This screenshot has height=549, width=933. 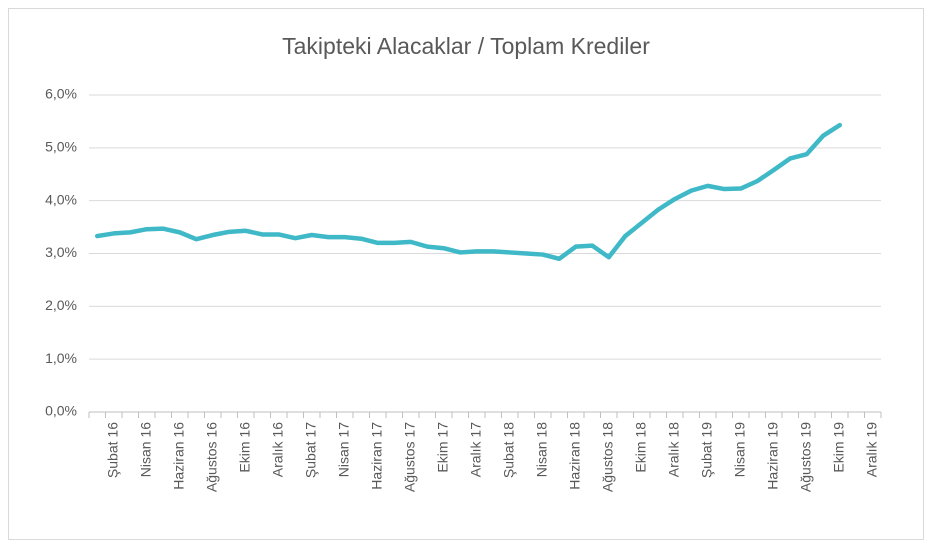 I want to click on y-tick-label: 4,0%, so click(x=61, y=199).